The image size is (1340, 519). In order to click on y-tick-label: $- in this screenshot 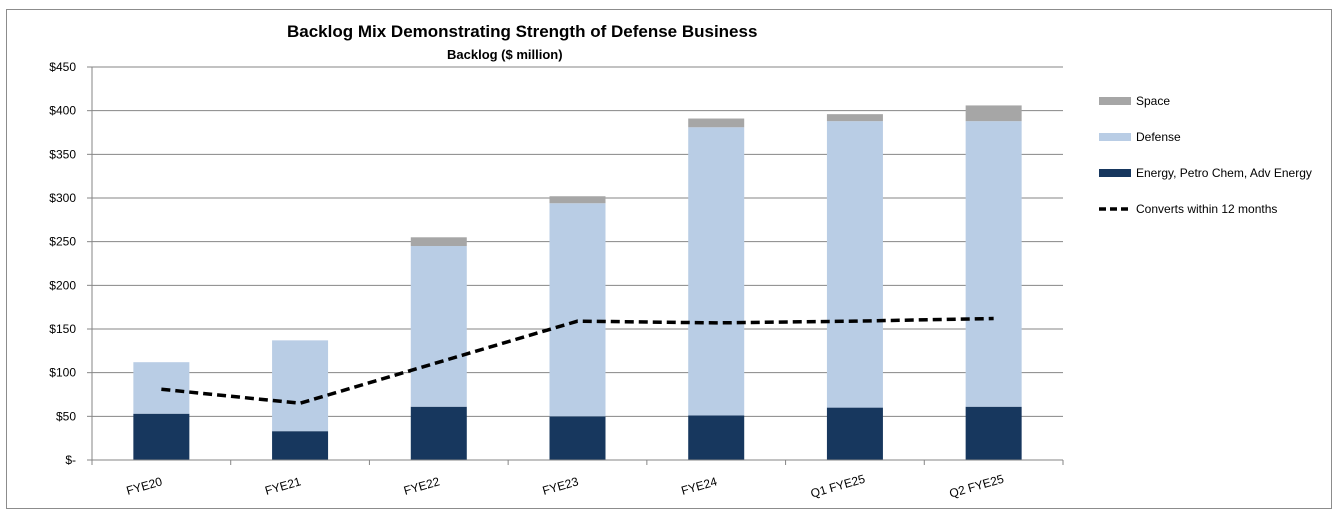, I will do `click(70, 460)`.